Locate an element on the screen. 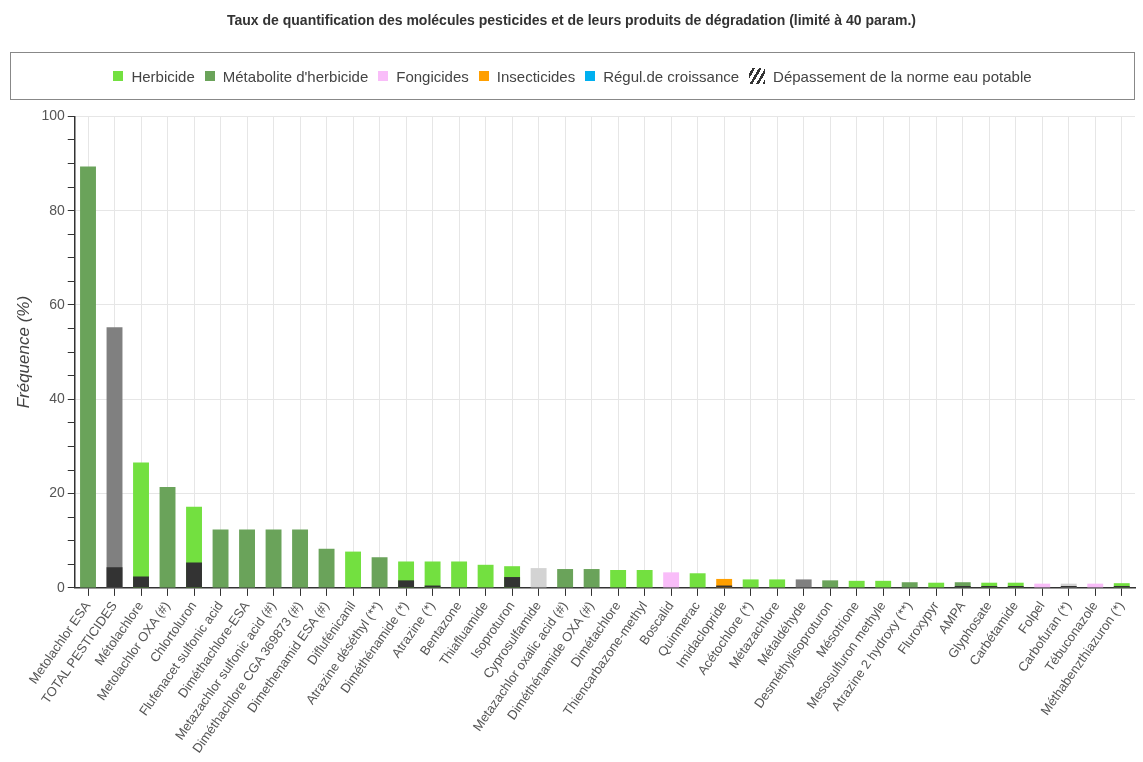 This screenshot has width=1143, height=762. legend-label: Régul.de croissance is located at coordinates (671, 76).